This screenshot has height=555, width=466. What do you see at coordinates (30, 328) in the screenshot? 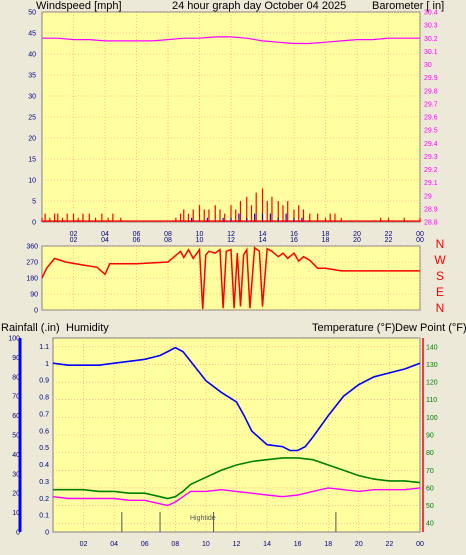
I see `rainfall-axis-label: Rainfall (.in)` at bounding box center [30, 328].